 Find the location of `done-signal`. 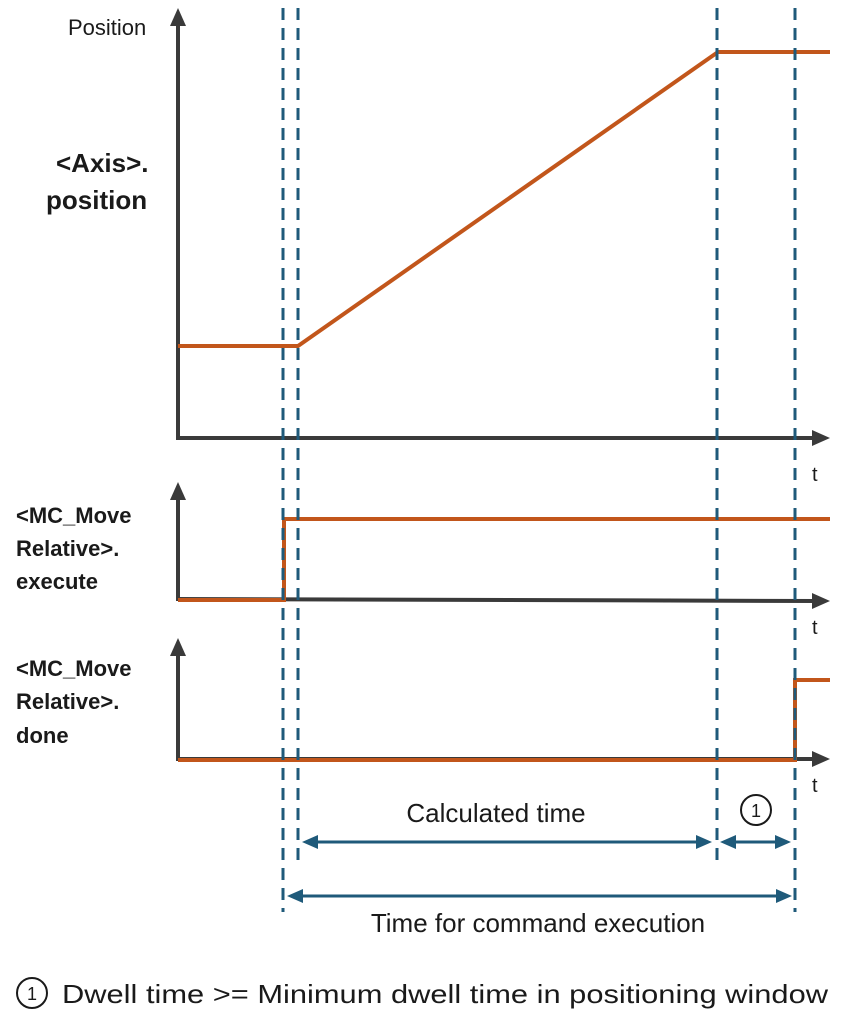

done-signal is located at coordinates (504, 720).